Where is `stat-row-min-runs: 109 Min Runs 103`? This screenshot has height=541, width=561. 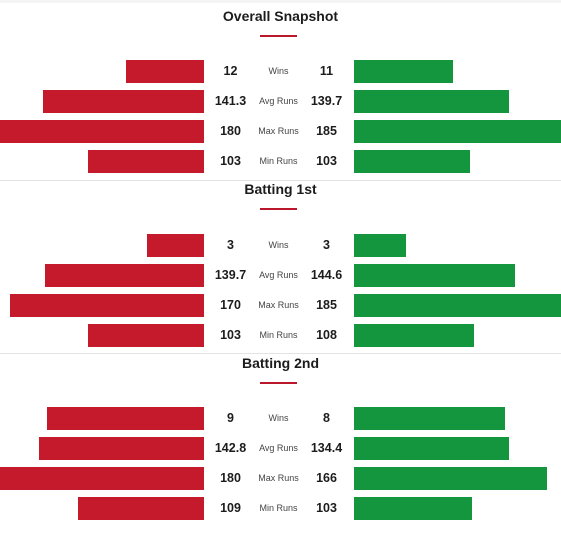 stat-row-min-runs: 109 Min Runs 103 is located at coordinates (280, 508).